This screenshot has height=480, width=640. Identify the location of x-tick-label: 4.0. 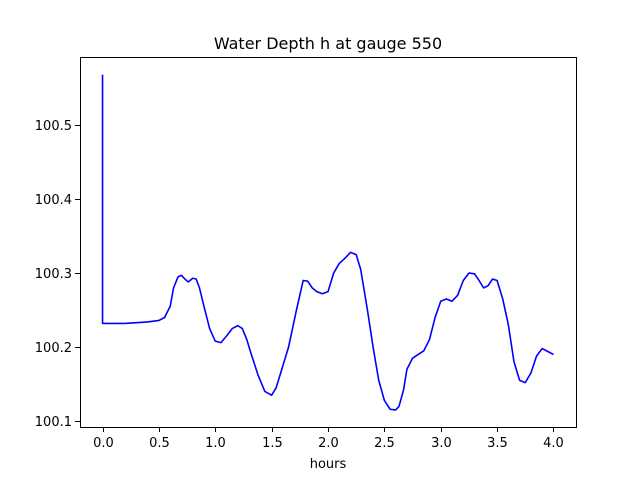
(553, 443).